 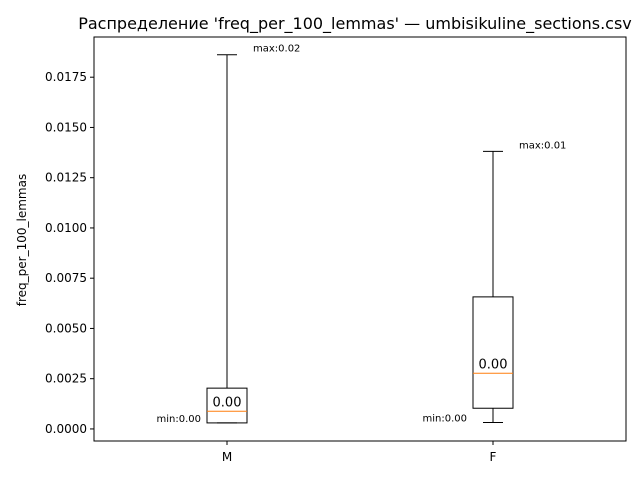 What do you see at coordinates (66, 77) in the screenshot?
I see `y-tick-label: 0.0175` at bounding box center [66, 77].